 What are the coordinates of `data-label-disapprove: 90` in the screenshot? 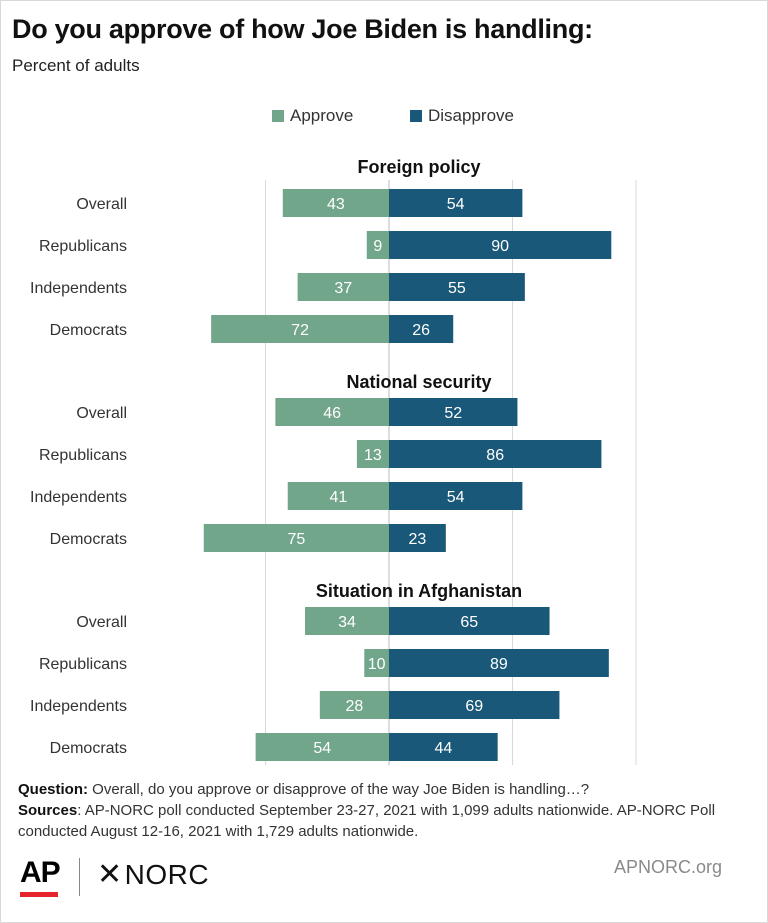 It's located at (500, 246).